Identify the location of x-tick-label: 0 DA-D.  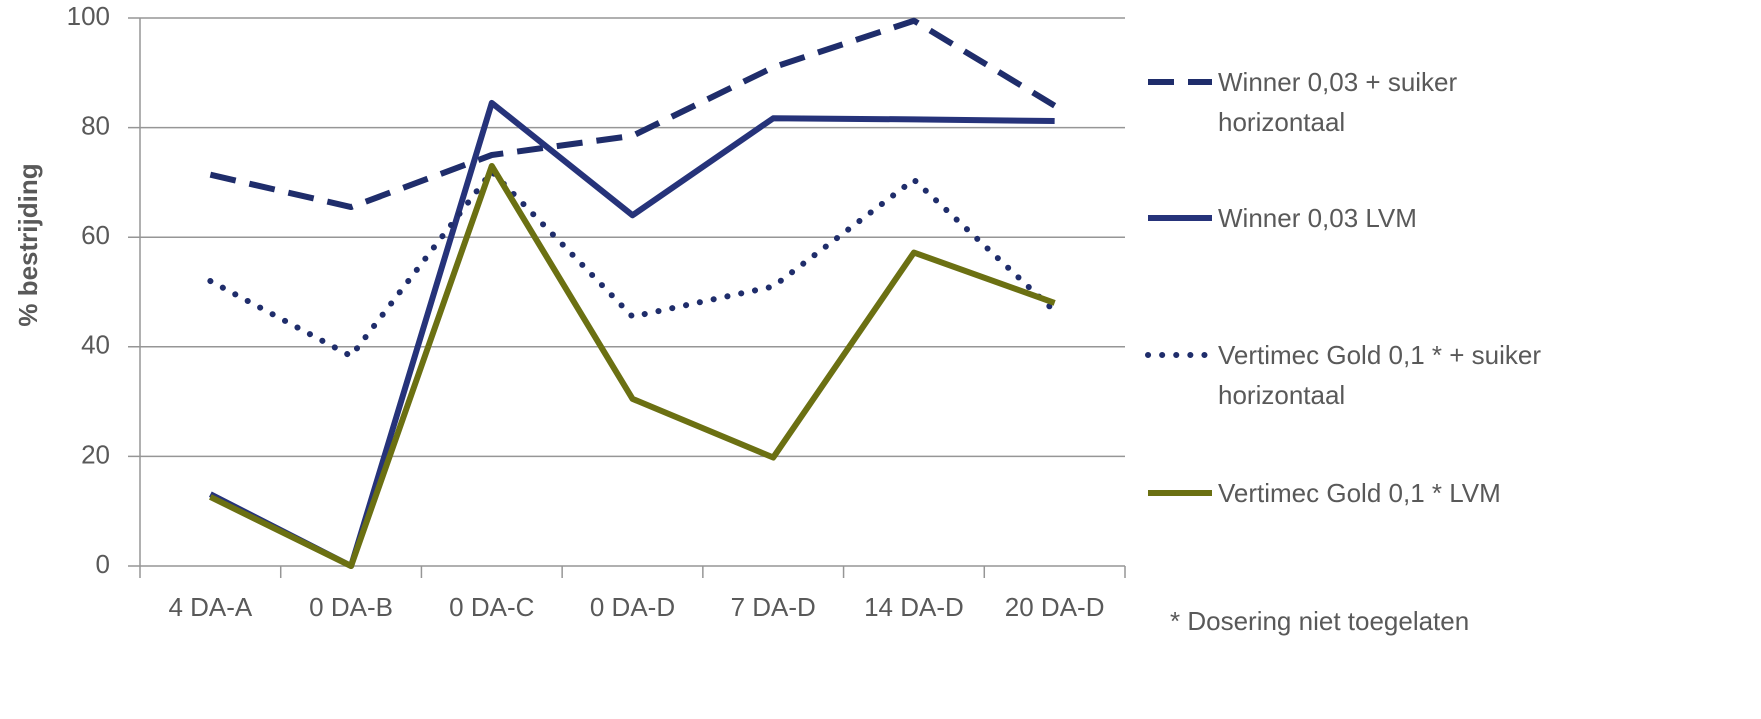
(632, 607).